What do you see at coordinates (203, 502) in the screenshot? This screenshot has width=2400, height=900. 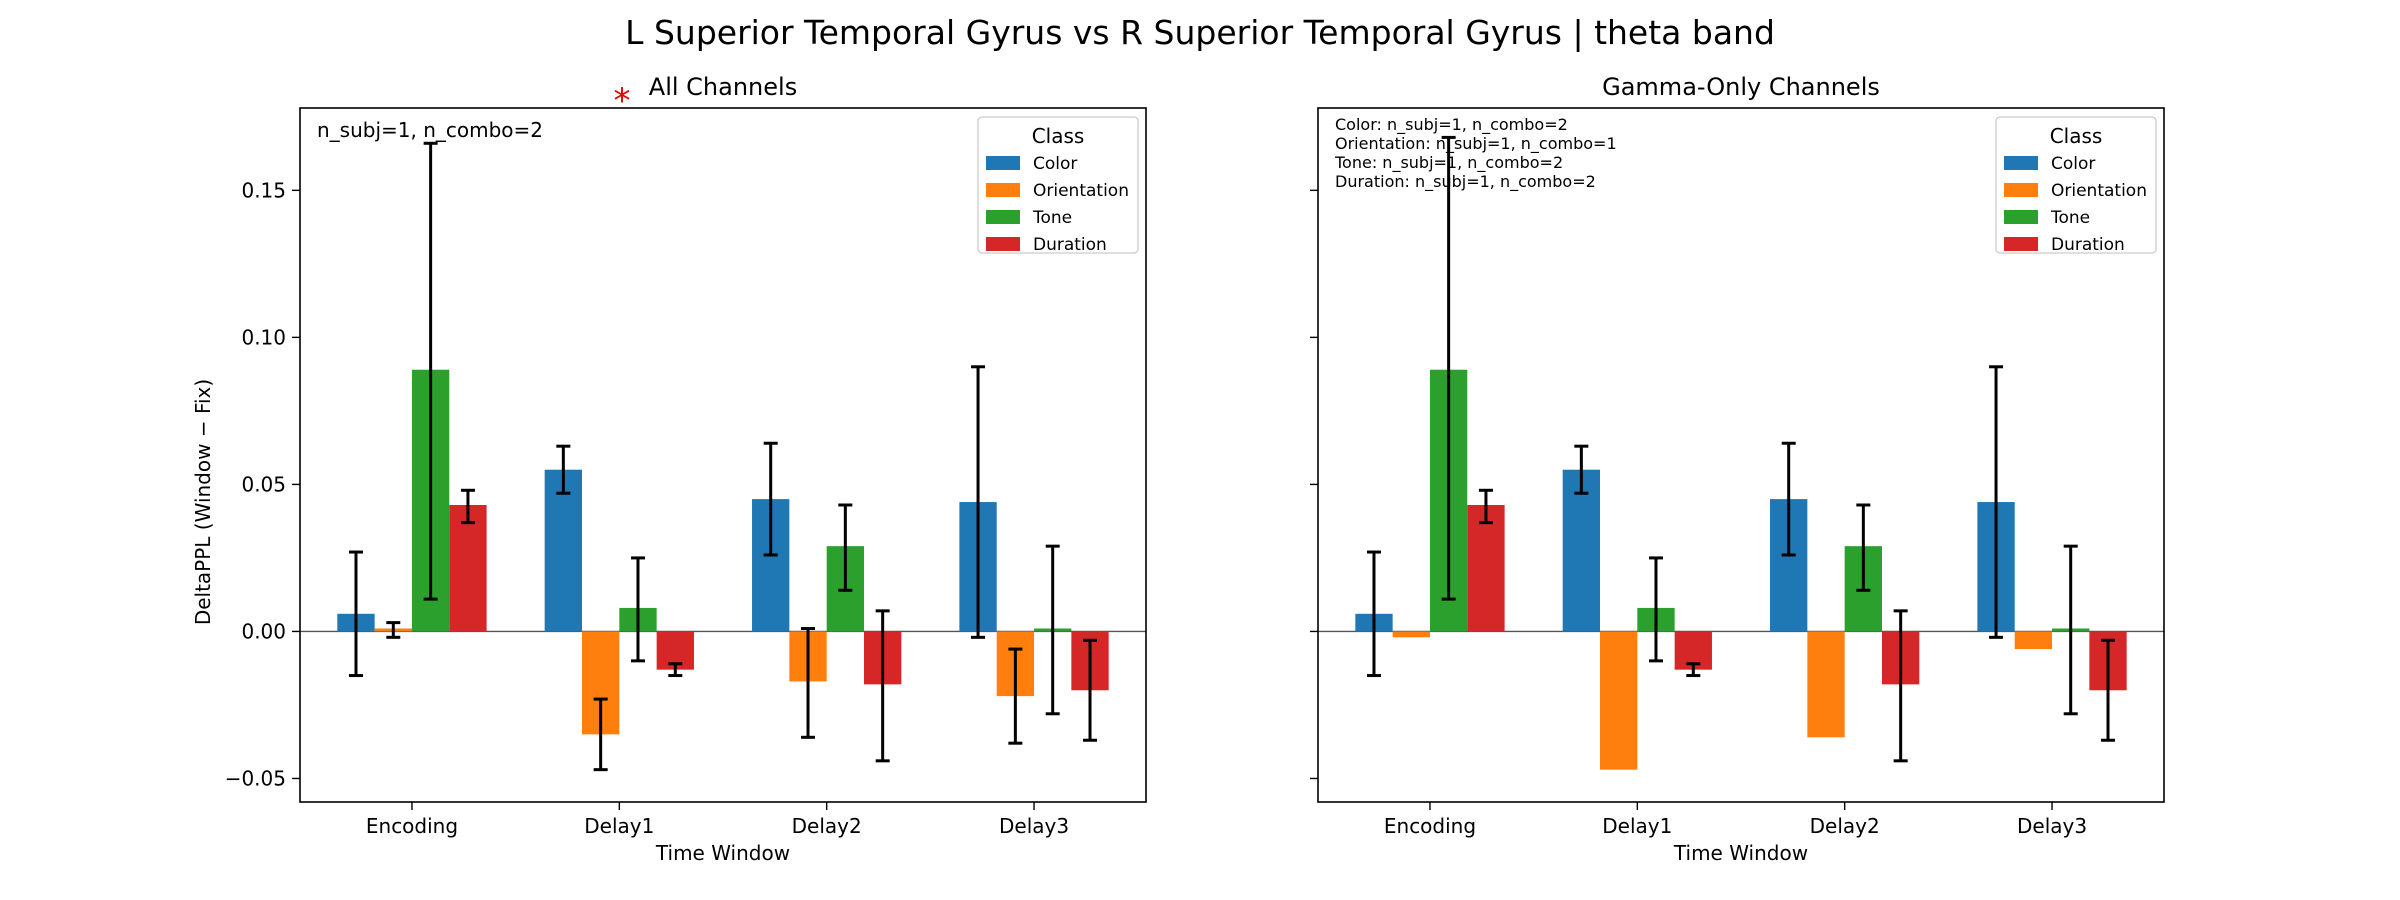 I see `y-axis-label: DeltaPPL (Window − Fix)` at bounding box center [203, 502].